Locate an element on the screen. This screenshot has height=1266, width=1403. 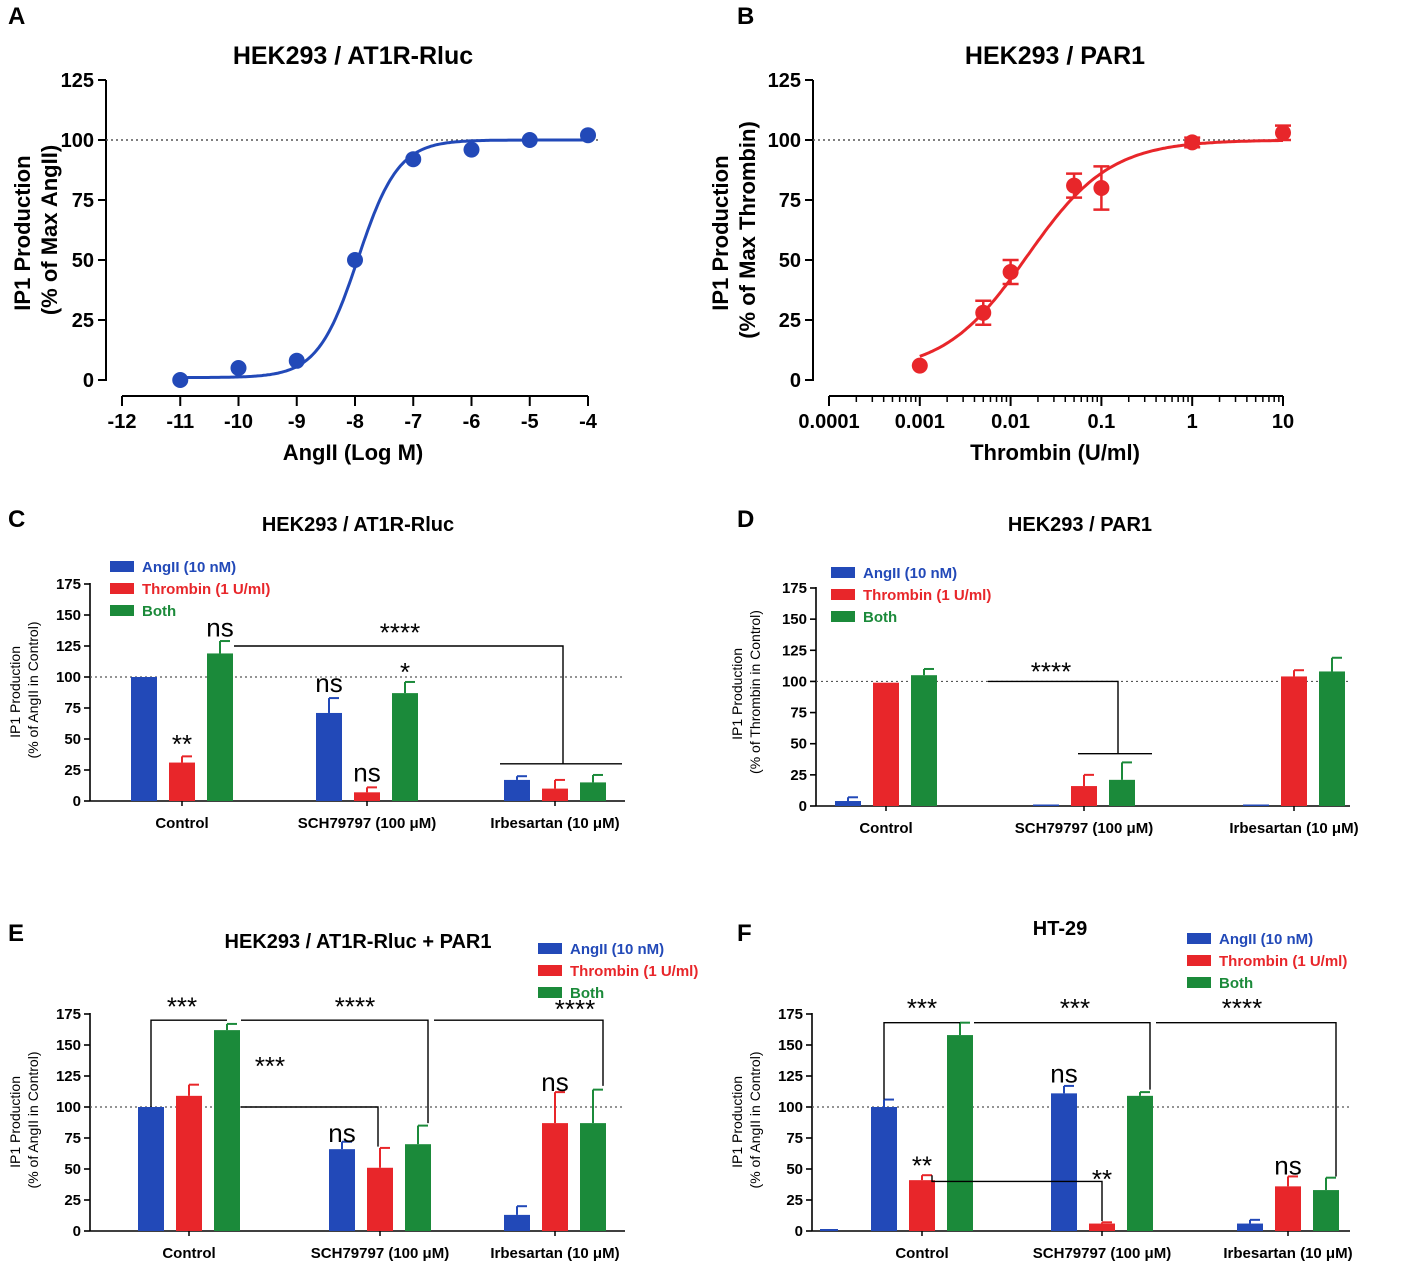
x-tick-label: 0.001 is located at coordinates (920, 422).